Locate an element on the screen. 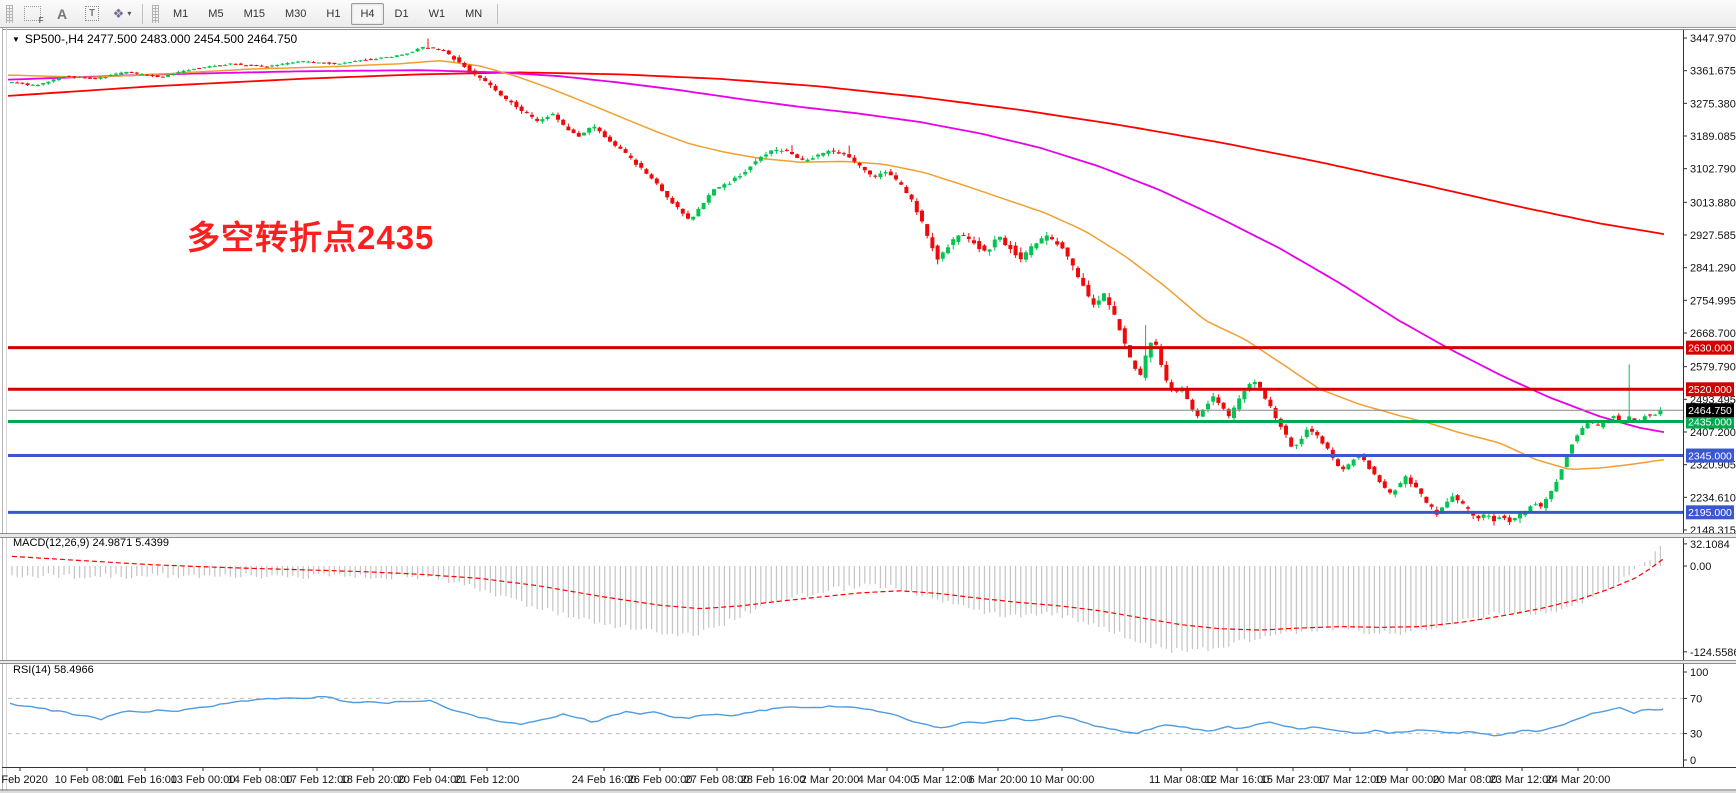  timeframe-button-w1: W1 is located at coordinates (437, 13).